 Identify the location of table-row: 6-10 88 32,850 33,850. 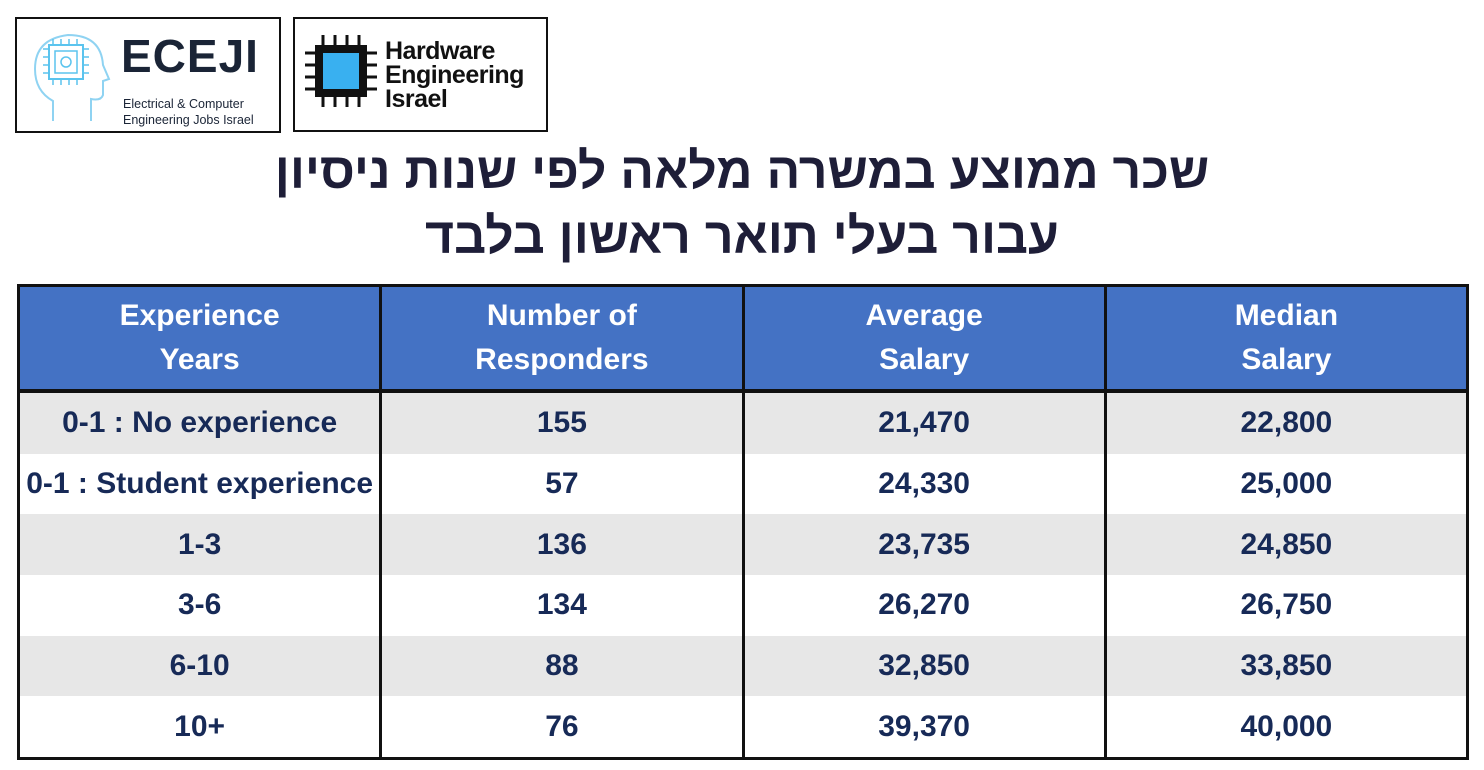
(743, 666).